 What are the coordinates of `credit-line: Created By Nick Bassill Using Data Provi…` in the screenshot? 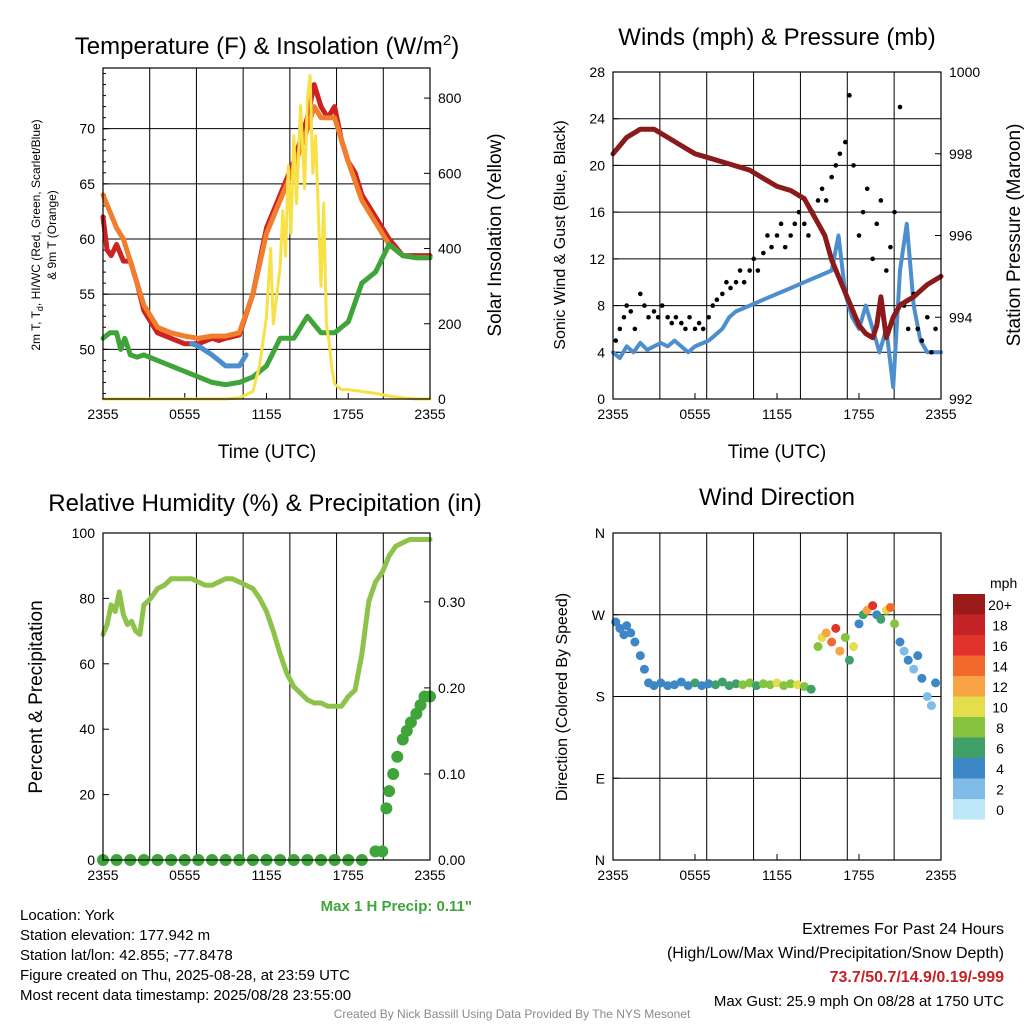 It's located at (512, 1014).